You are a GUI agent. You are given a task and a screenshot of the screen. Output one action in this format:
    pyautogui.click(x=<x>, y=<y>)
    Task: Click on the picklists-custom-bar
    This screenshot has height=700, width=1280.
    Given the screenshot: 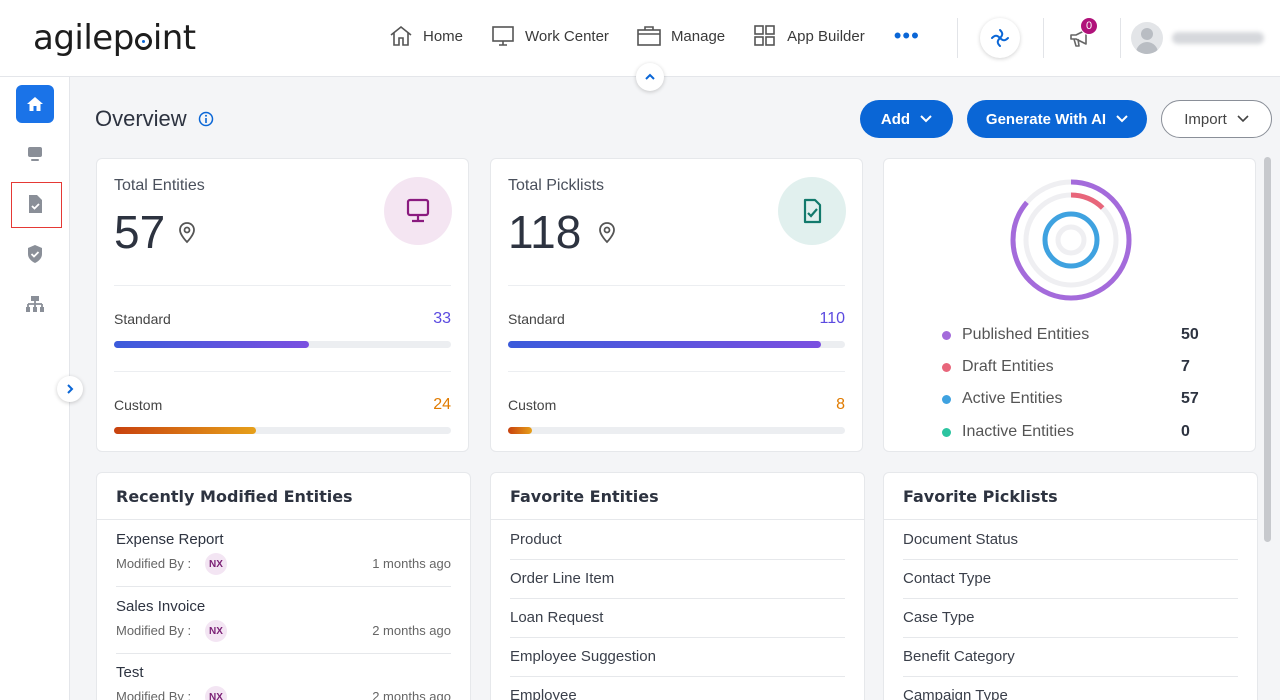 What is the action you would take?
    pyautogui.click(x=676, y=430)
    